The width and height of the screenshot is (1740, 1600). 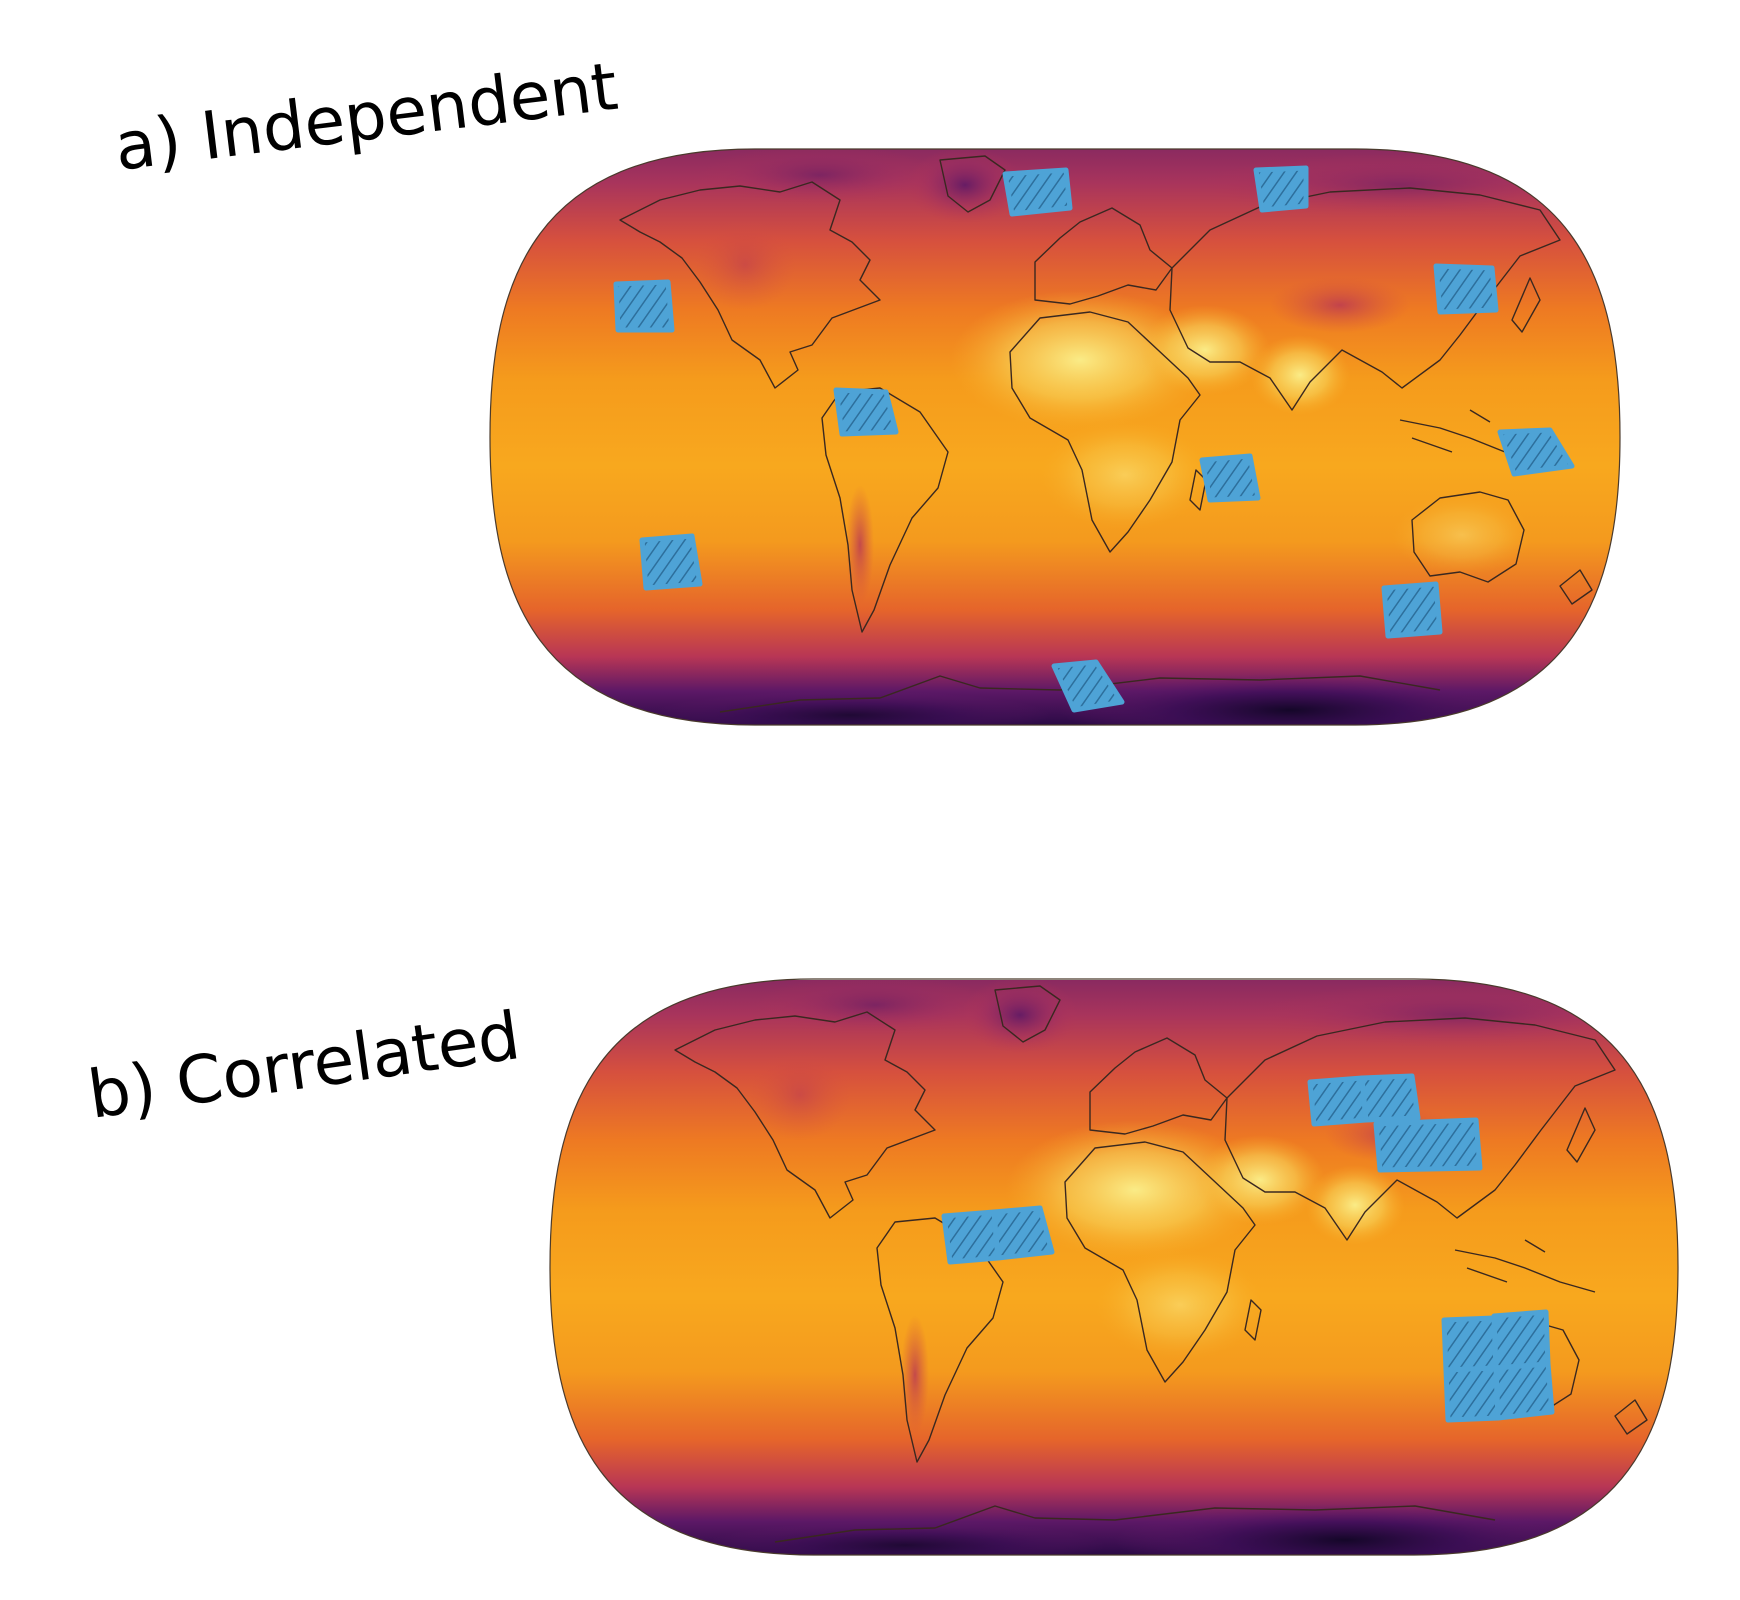 What do you see at coordinates (1125, 475) in the screenshot?
I see `panel-a-africa-heat` at bounding box center [1125, 475].